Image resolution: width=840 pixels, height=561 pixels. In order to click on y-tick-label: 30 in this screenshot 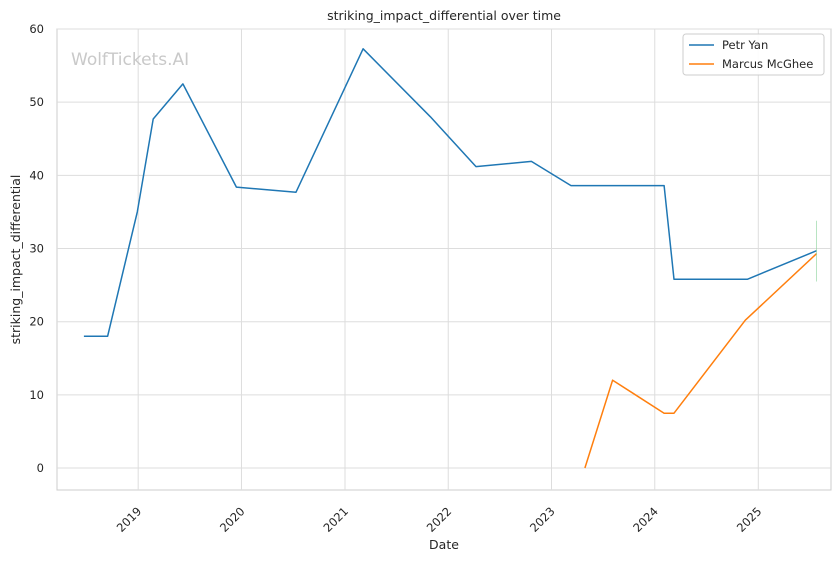, I will do `click(36, 249)`.